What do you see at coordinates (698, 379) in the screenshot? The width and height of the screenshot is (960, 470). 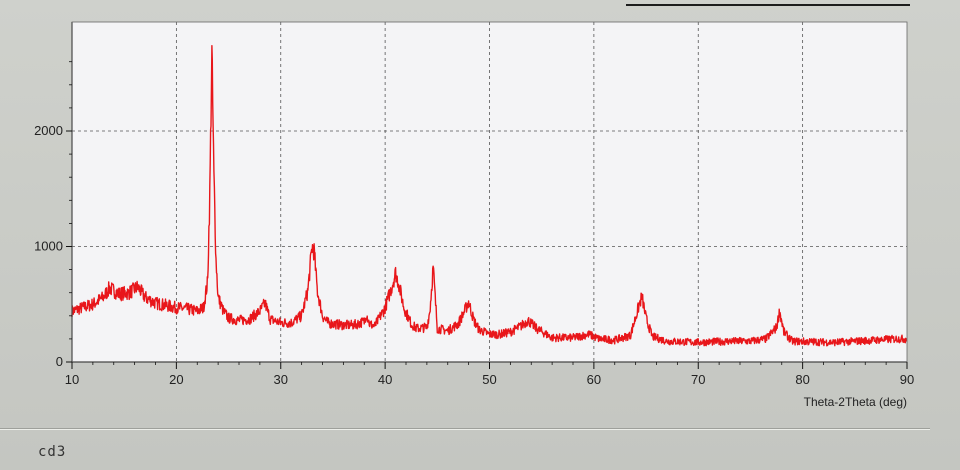 I see `x-tick-label: 70` at bounding box center [698, 379].